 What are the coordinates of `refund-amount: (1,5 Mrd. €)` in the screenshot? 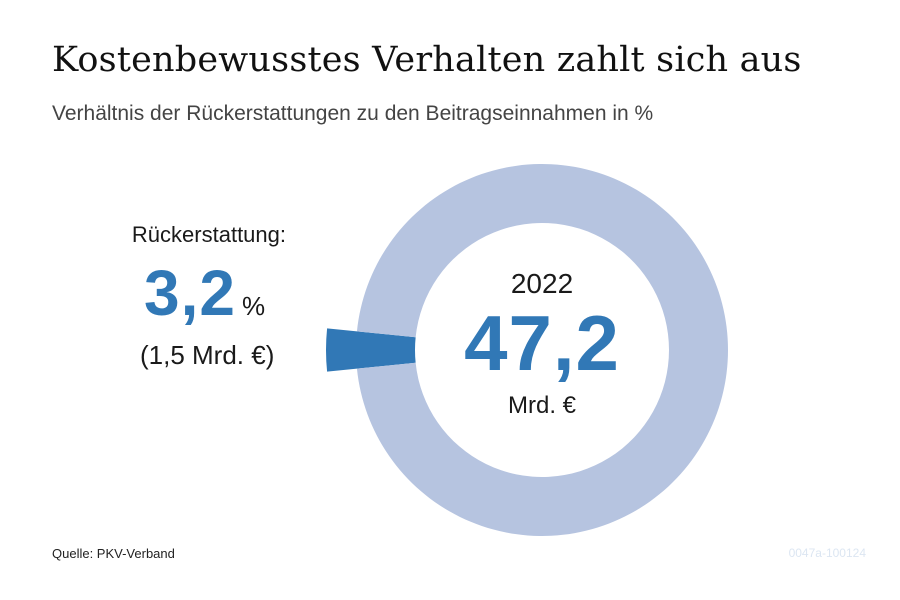 It's located at (207, 355).